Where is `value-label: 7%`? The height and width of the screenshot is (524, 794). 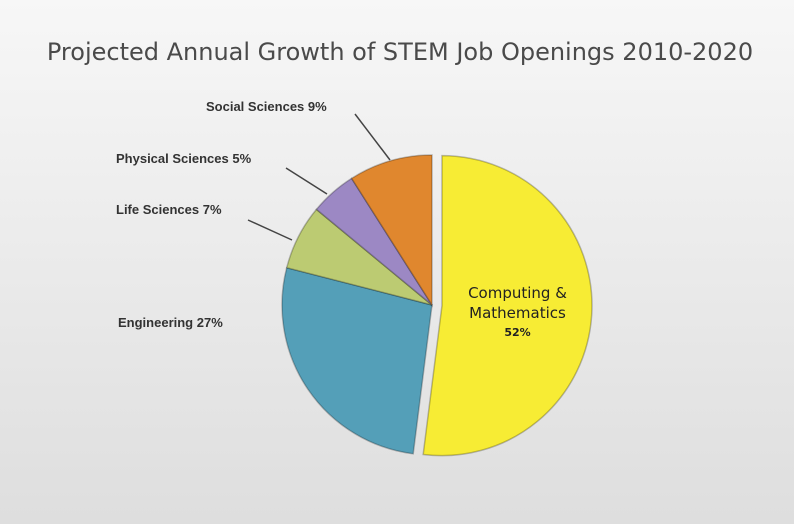
value-label: 7% is located at coordinates (212, 209).